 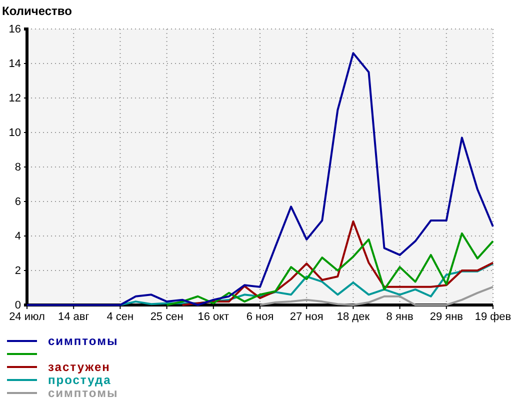 I want to click on x-tick-label: 16 окт, so click(x=214, y=316).